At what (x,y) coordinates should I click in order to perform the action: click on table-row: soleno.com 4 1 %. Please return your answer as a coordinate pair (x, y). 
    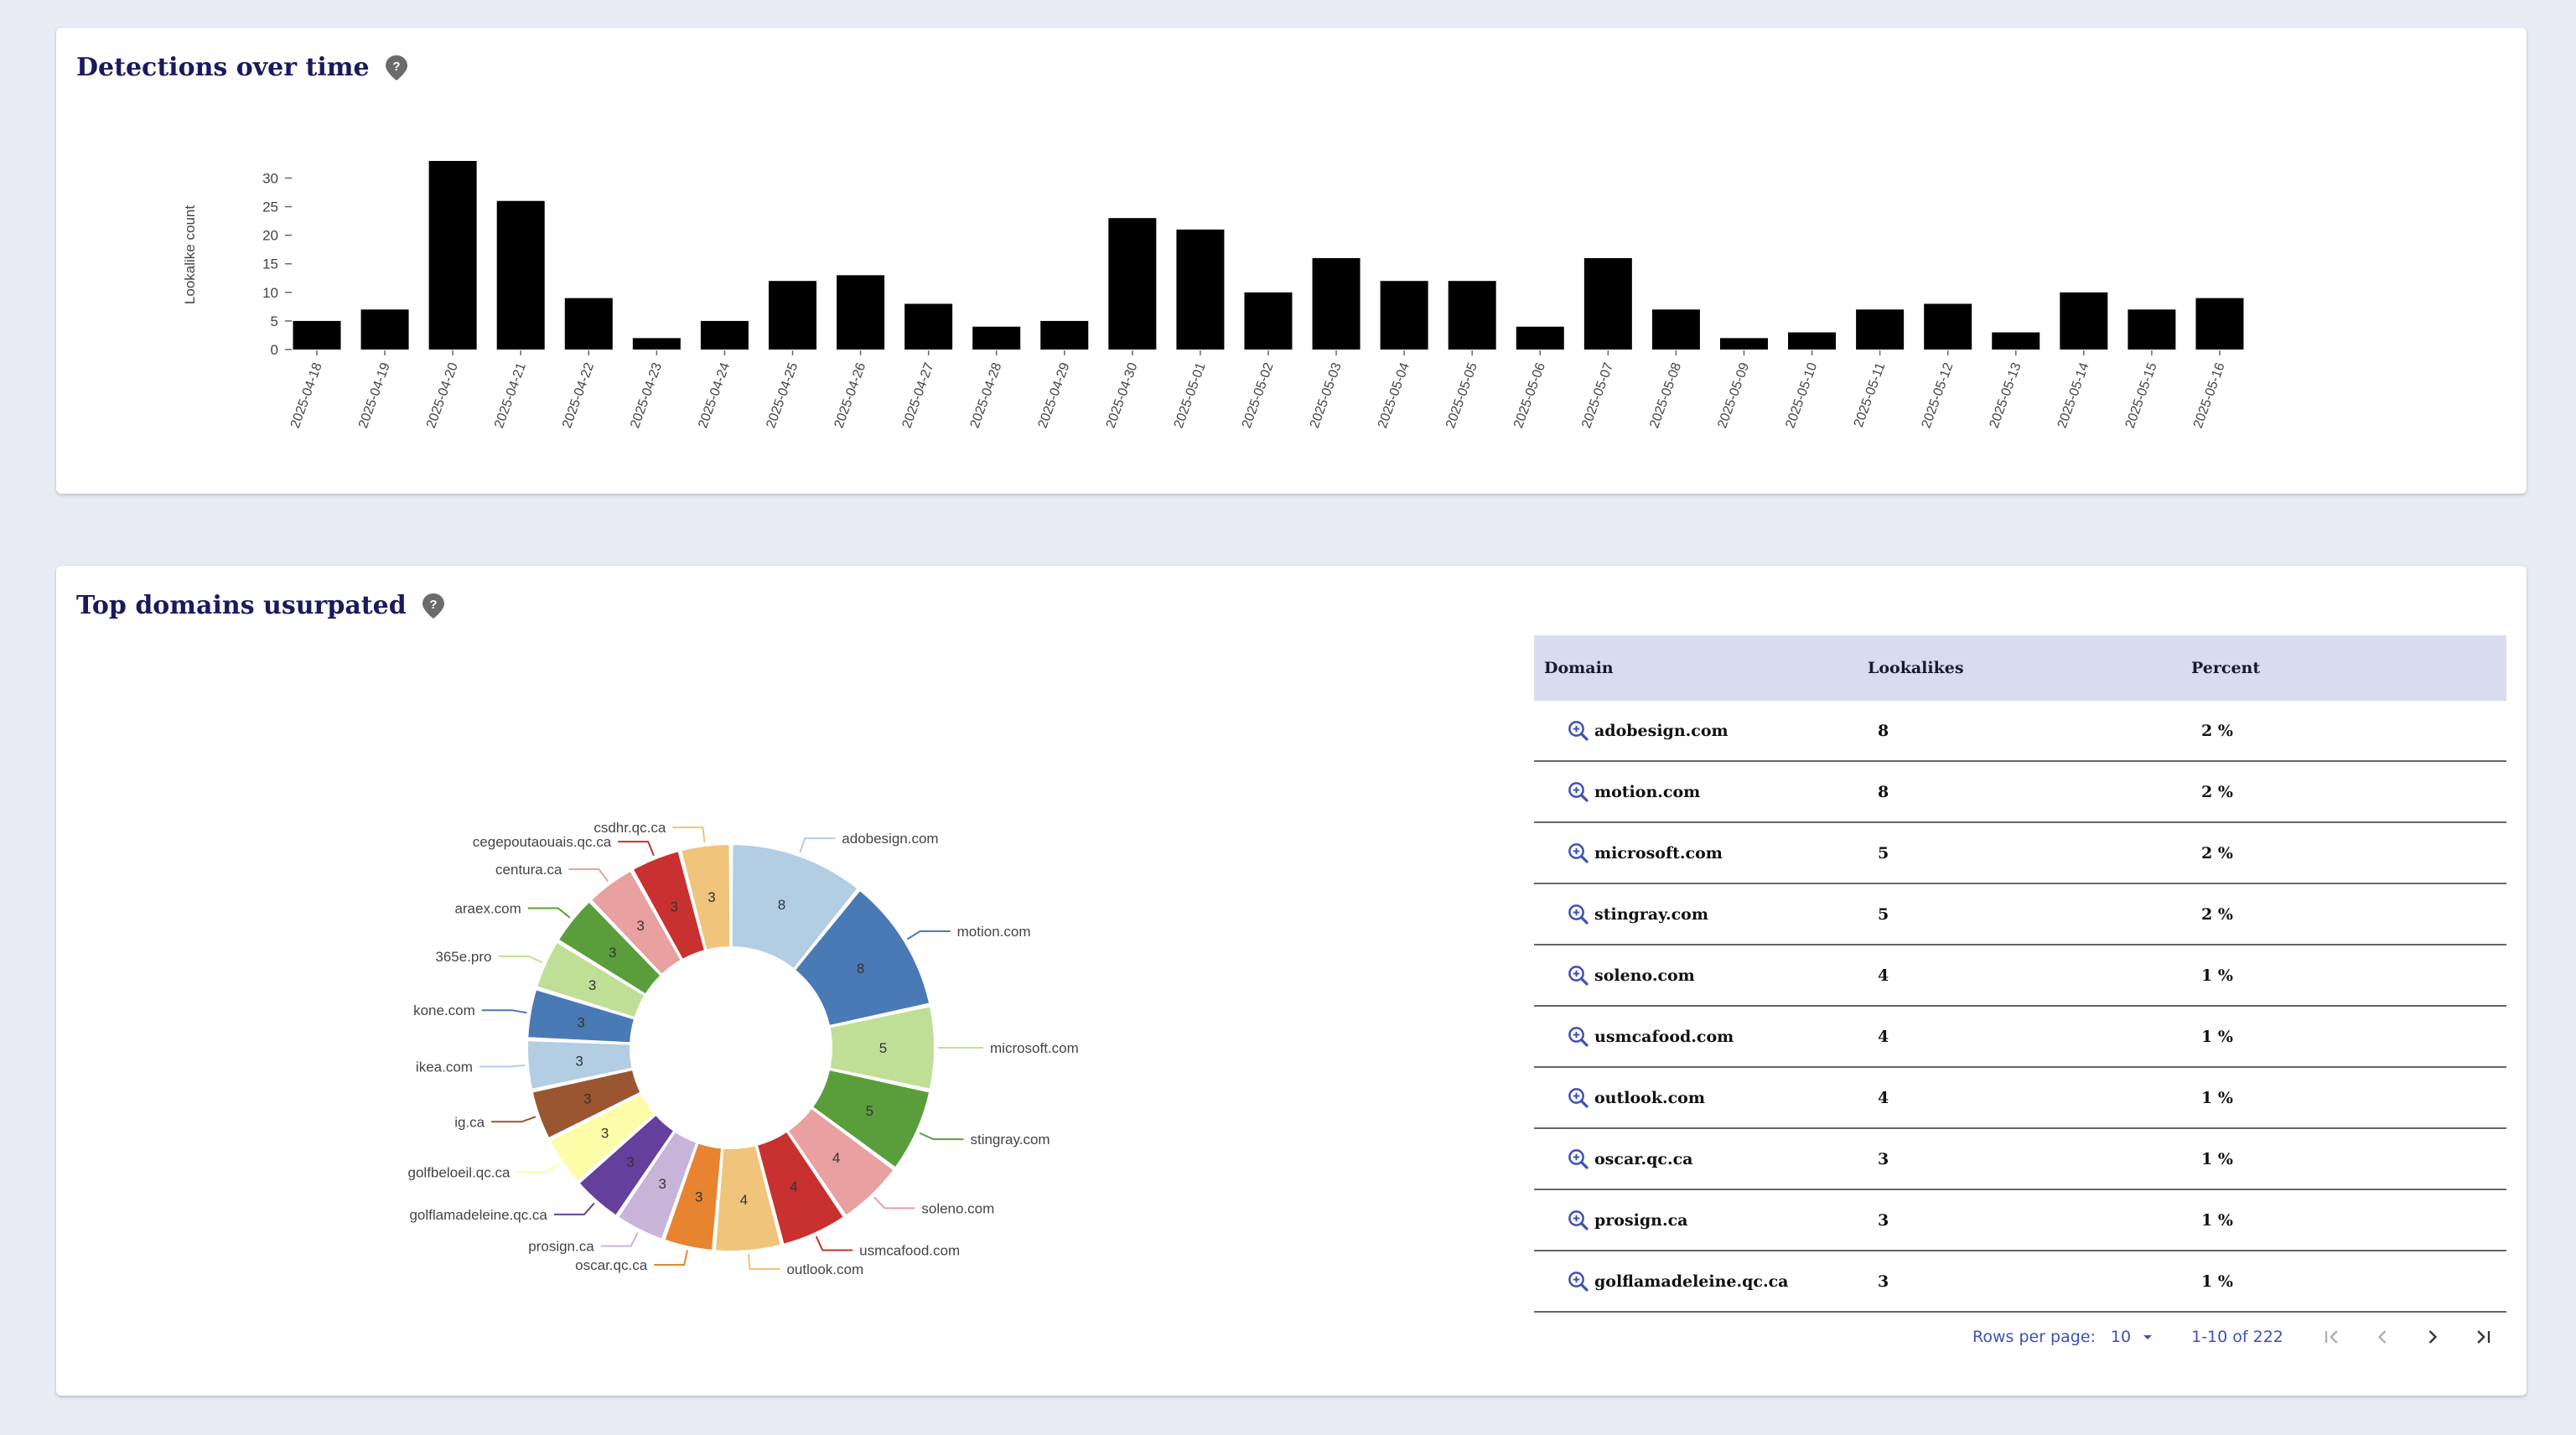
    Looking at the image, I should click on (2020, 976).